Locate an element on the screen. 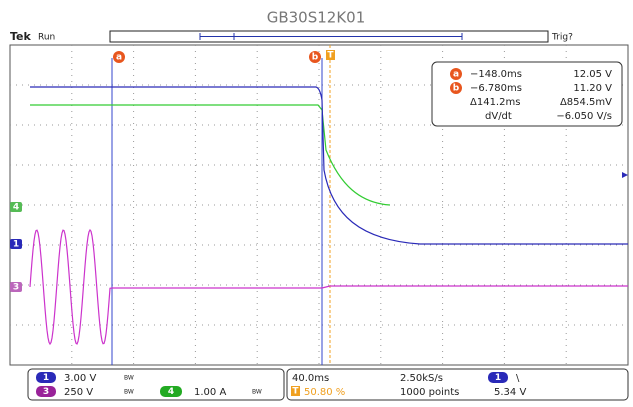 The height and width of the screenshot is (407, 633). cursor-b-marker is located at coordinates (315, 57).